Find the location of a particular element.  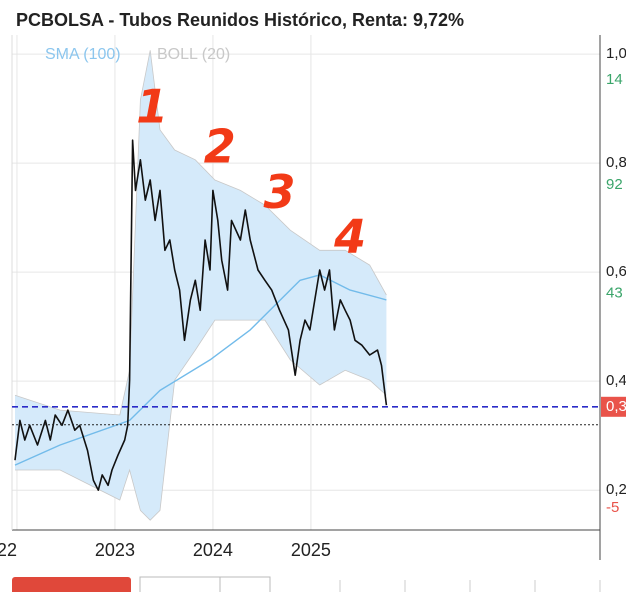

x-tick-label: 2023 is located at coordinates (115, 550).